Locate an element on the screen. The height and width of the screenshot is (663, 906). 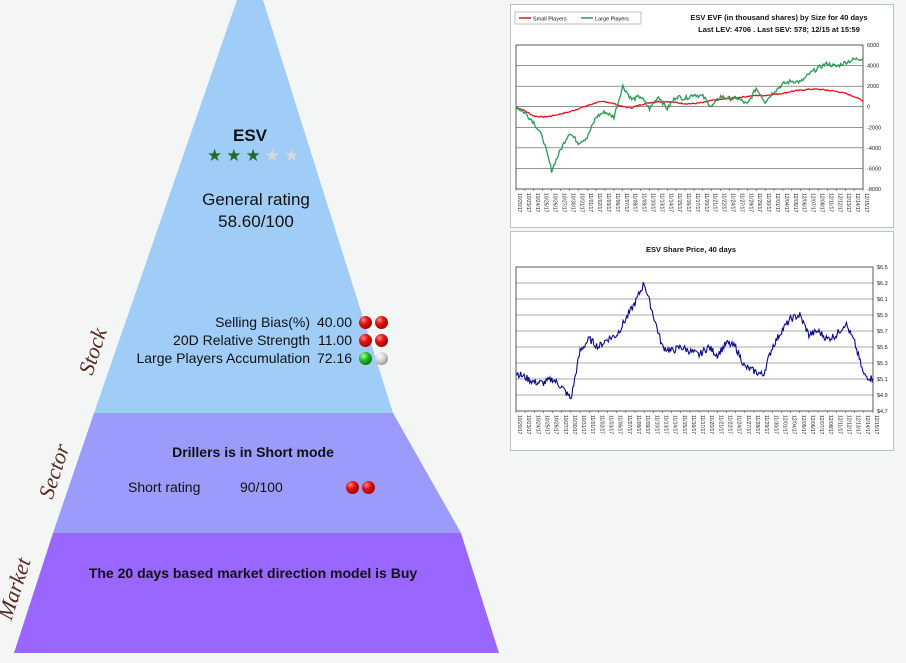
x-tick-label: 11/07/17 is located at coordinates (626, 202).